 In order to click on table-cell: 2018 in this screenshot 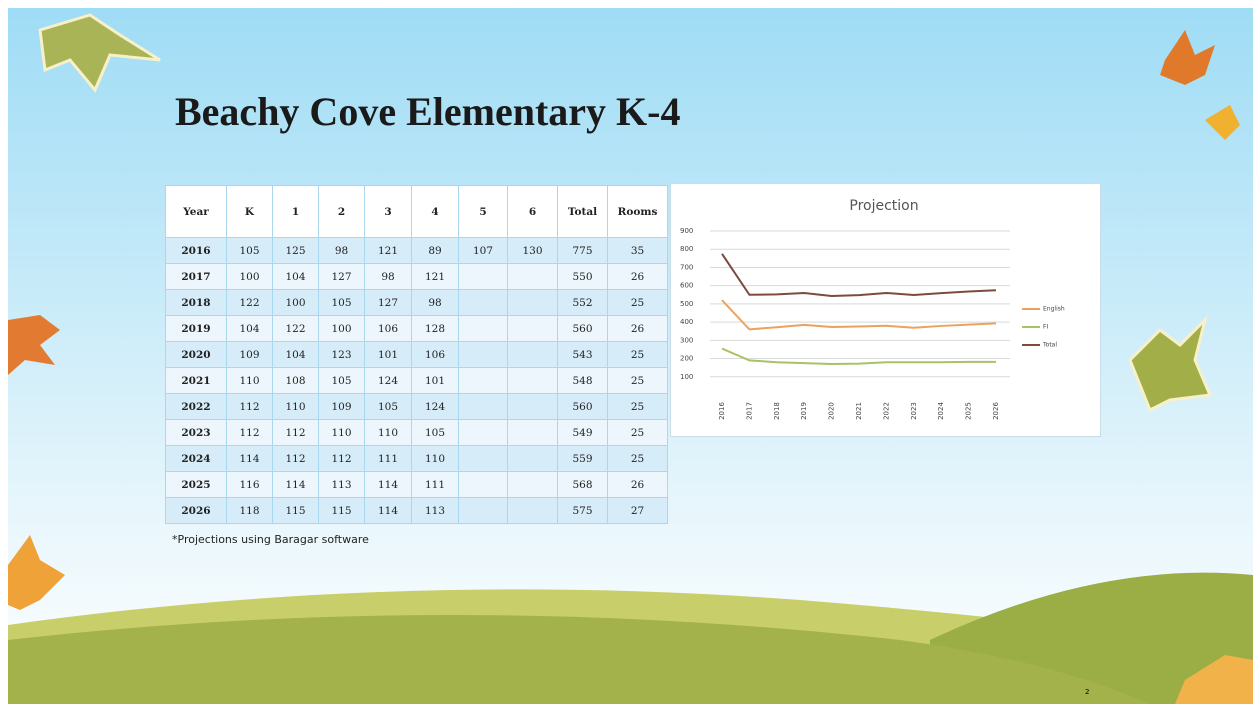, I will do `click(196, 302)`.